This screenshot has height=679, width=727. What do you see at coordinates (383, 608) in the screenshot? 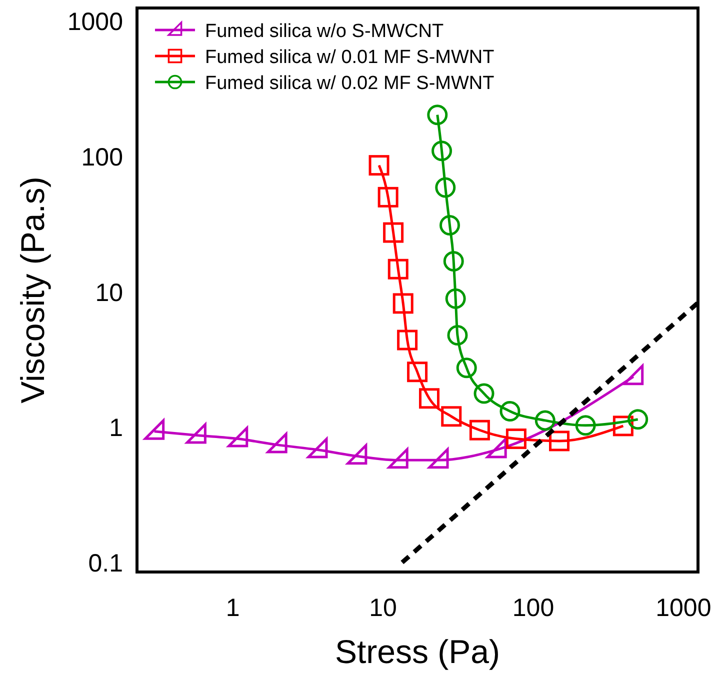
I see `x-tick-label: 10` at bounding box center [383, 608].